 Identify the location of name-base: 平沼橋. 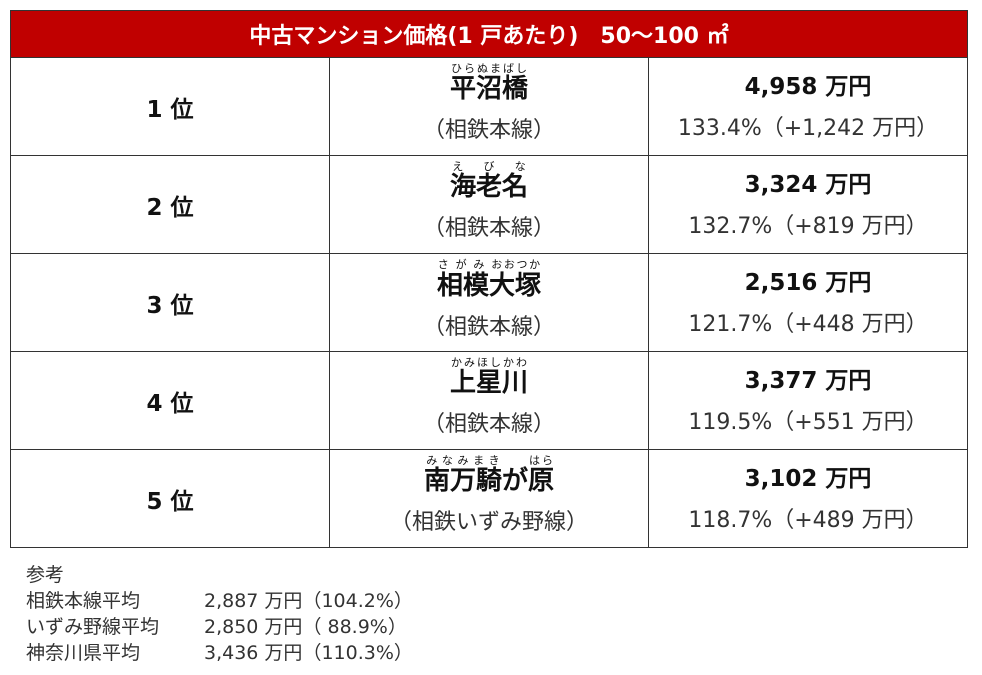
(488, 89).